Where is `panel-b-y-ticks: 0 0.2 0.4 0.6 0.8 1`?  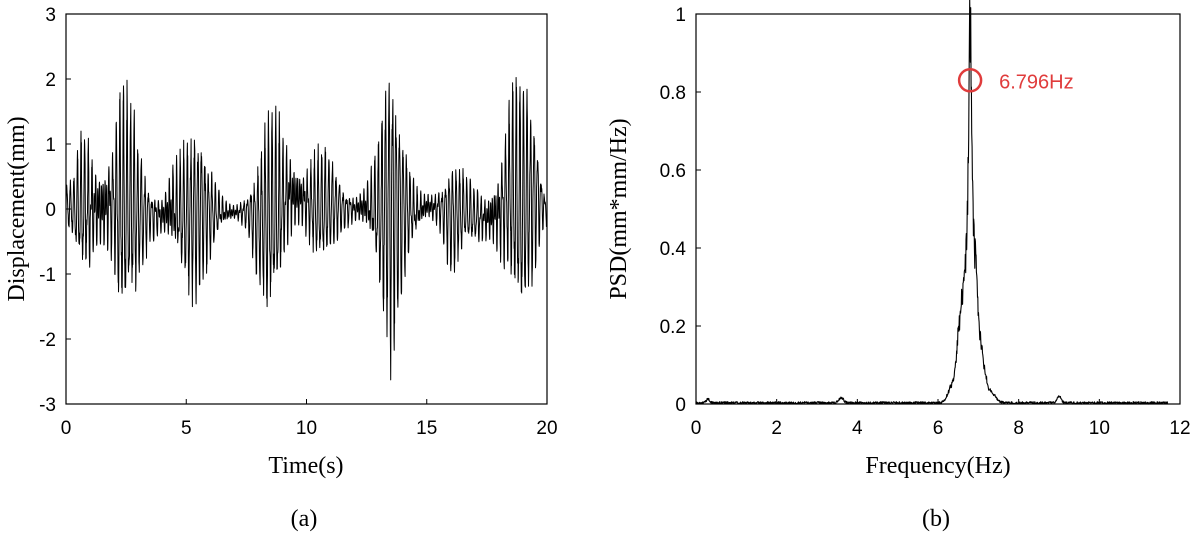
panel-b-y-ticks: 0 0.2 0.4 0.6 0.8 1 is located at coordinates (680, 210).